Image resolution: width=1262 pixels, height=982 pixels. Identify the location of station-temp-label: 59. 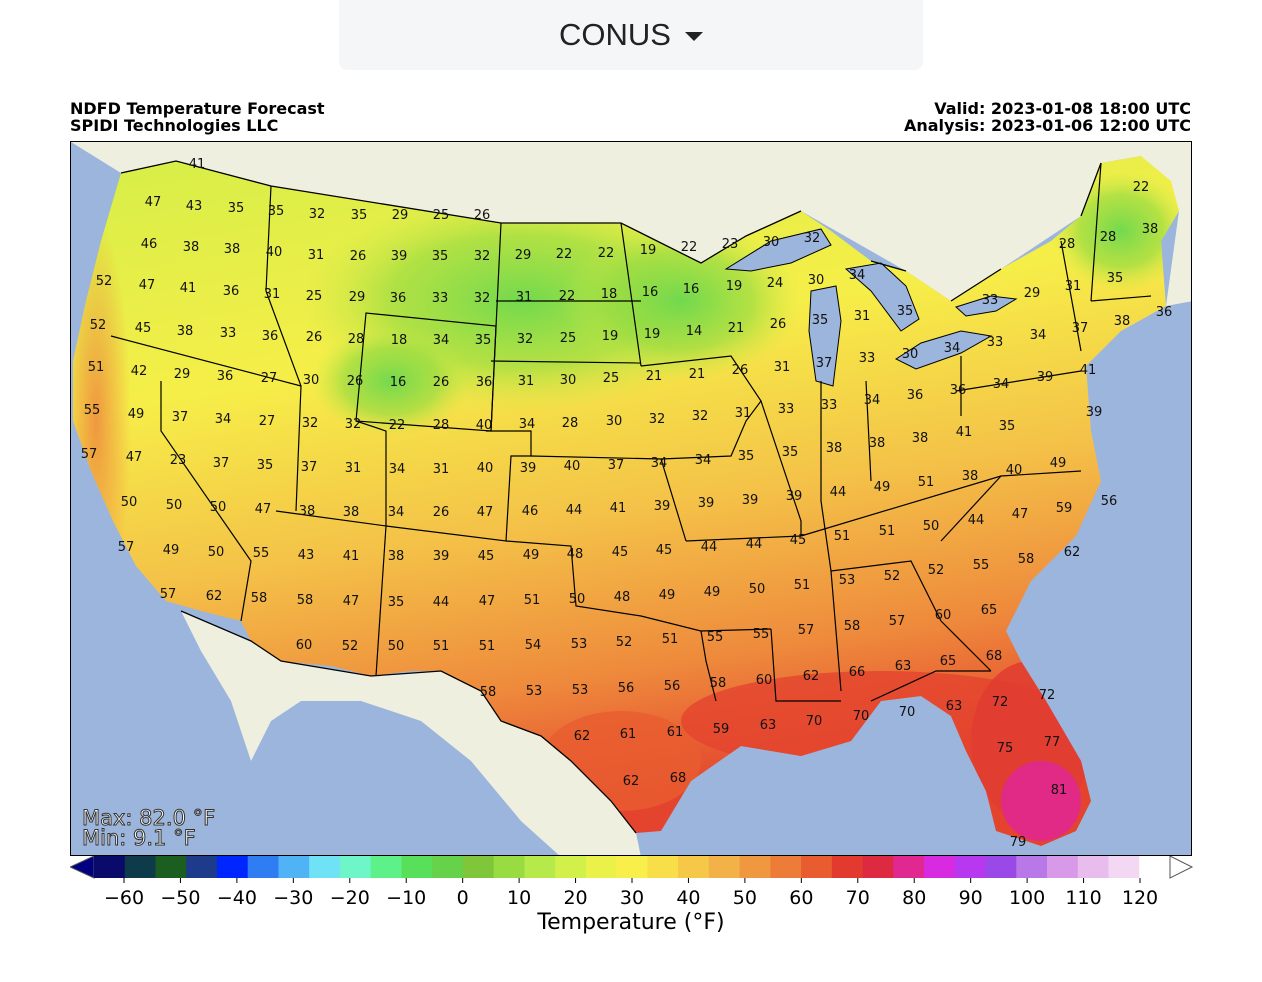
(1064, 508).